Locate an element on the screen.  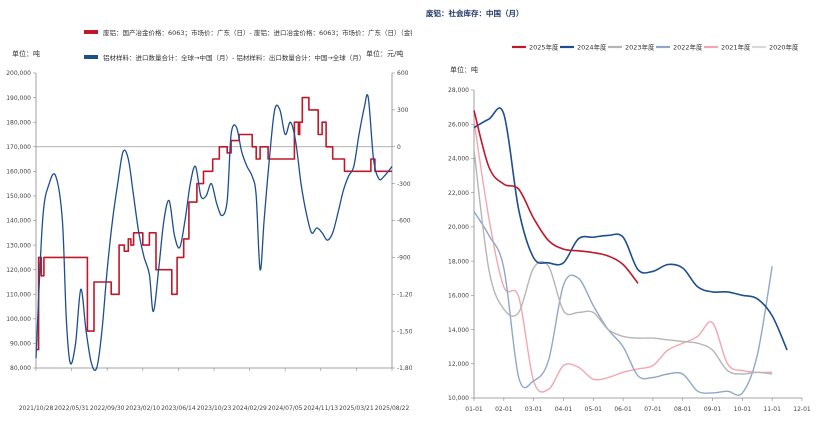
right-chart-y-tick-label: 14,000 is located at coordinates (458, 330).